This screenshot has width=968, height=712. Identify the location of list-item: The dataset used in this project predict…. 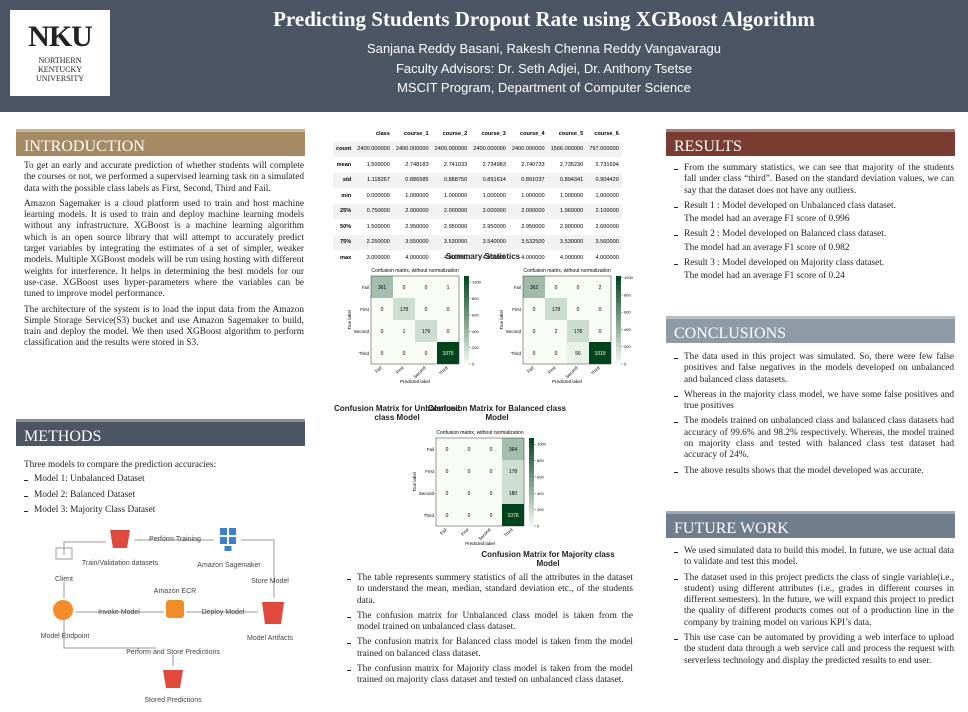
(814, 601).